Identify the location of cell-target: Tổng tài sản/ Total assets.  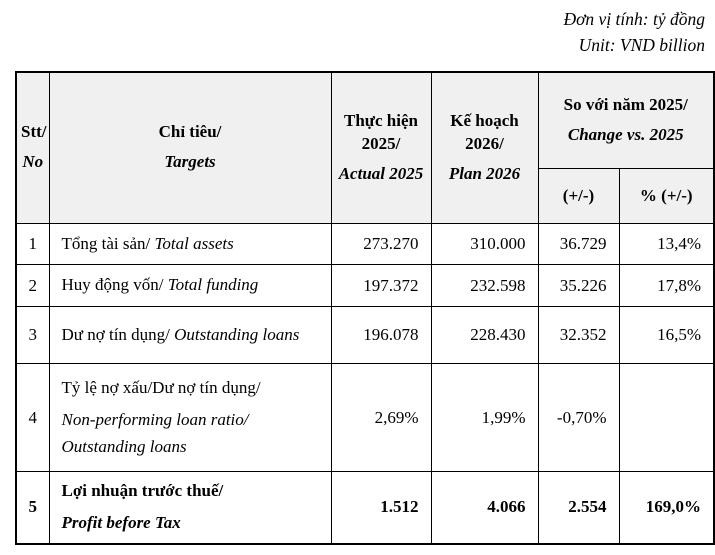
(190, 244).